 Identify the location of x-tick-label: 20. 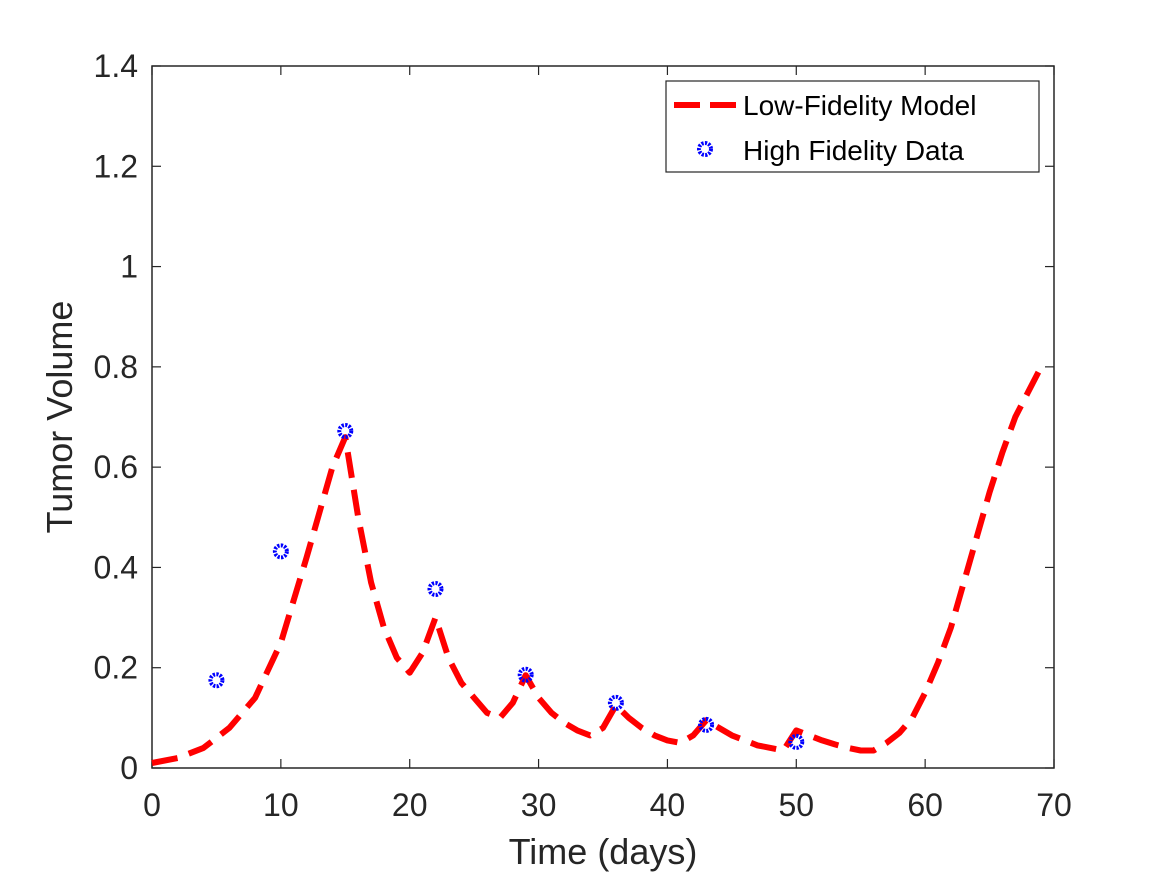
(410, 805).